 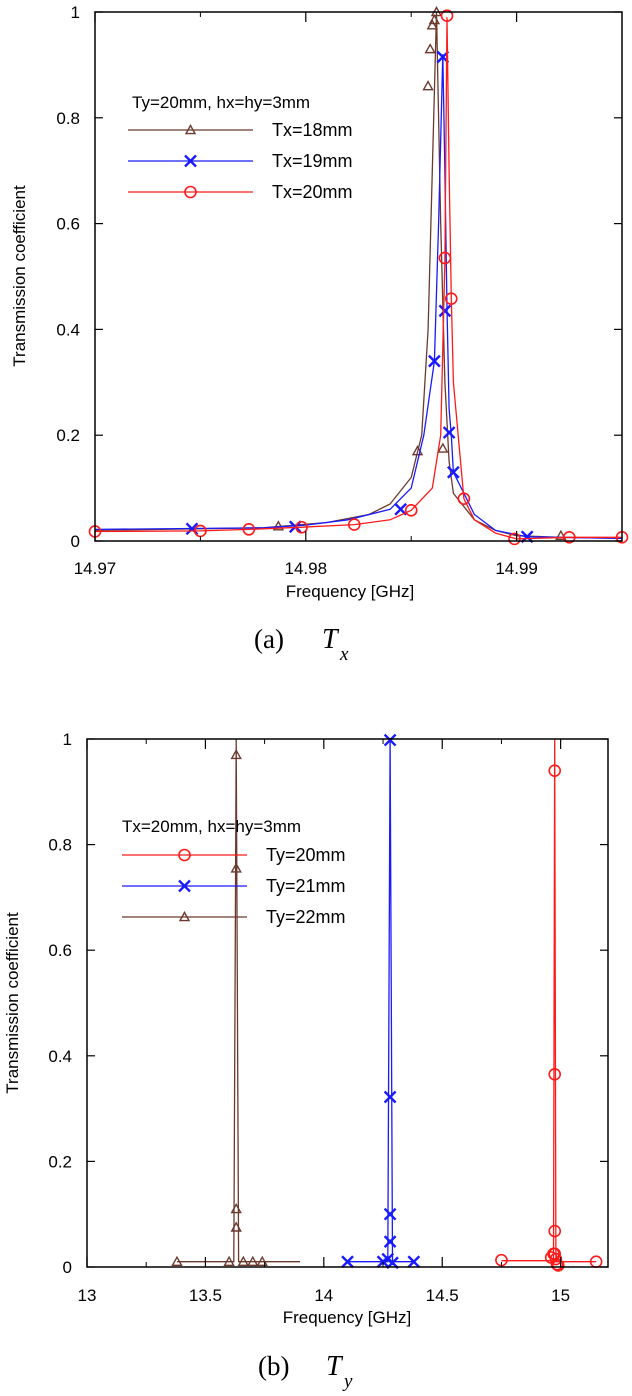 I want to click on x-tick-label: 14.98, so click(x=306, y=568).